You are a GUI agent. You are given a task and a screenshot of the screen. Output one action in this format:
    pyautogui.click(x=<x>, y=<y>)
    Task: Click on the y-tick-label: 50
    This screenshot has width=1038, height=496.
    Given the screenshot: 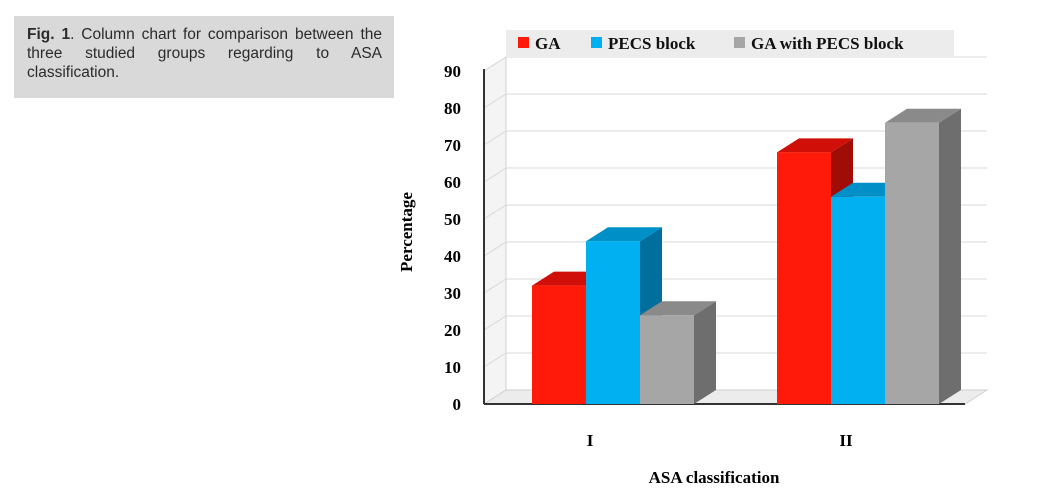 What is the action you would take?
    pyautogui.click(x=452, y=219)
    